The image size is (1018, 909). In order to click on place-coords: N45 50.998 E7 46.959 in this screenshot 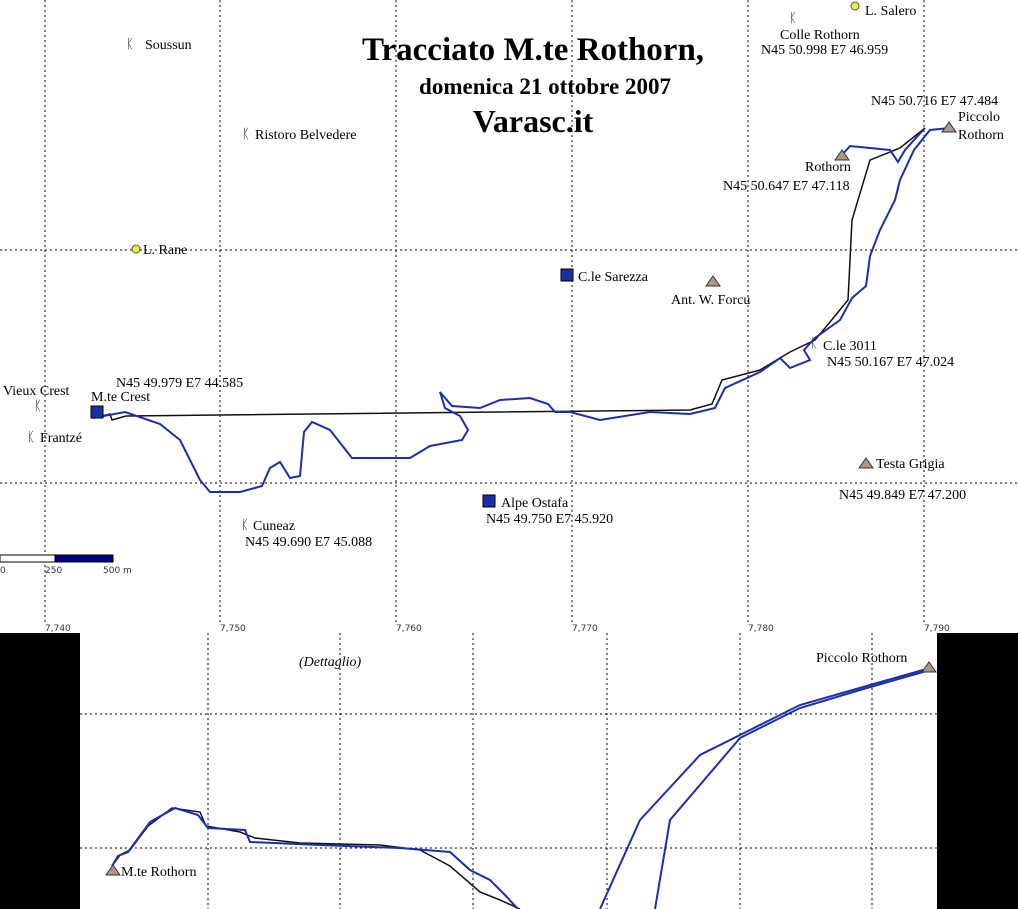, I will do `click(824, 50)`.